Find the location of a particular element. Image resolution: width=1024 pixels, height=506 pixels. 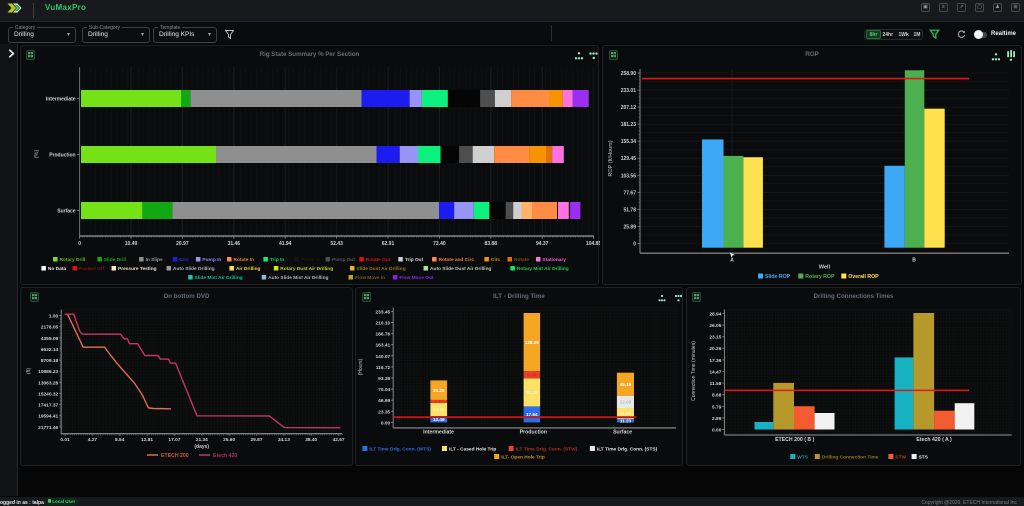

svg-text: 140.07 is located at coordinates (383, 357).